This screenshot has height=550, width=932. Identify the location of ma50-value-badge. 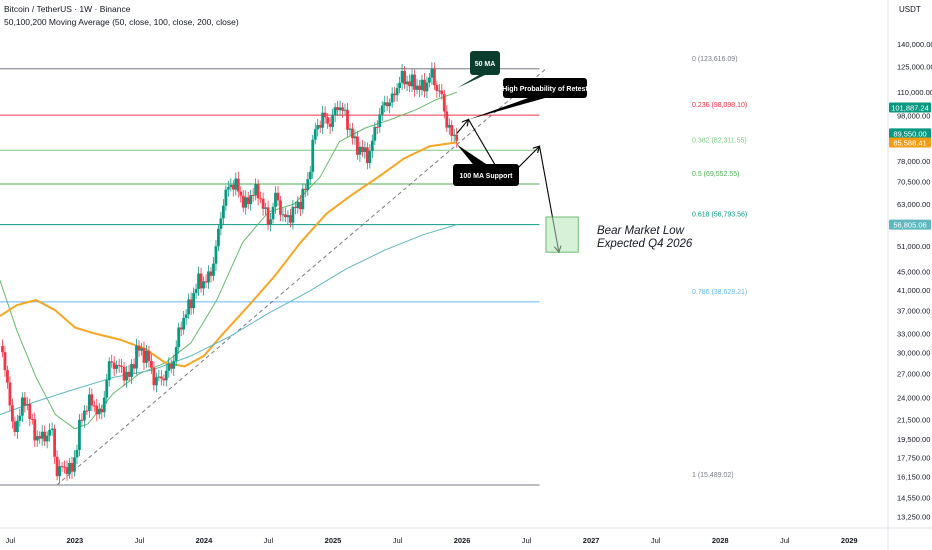
(910, 224).